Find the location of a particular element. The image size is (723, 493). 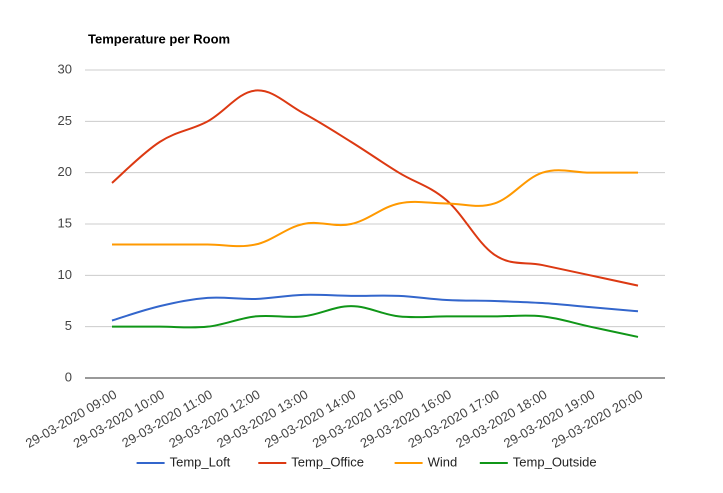

y-tick-label: 10 is located at coordinates (65, 274).